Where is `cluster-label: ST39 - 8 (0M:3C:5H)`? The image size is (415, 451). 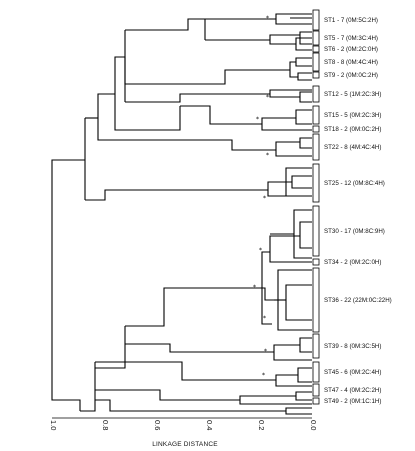
cluster-label: ST39 - 8 (0M:3C:5H) is located at coordinates (352, 346).